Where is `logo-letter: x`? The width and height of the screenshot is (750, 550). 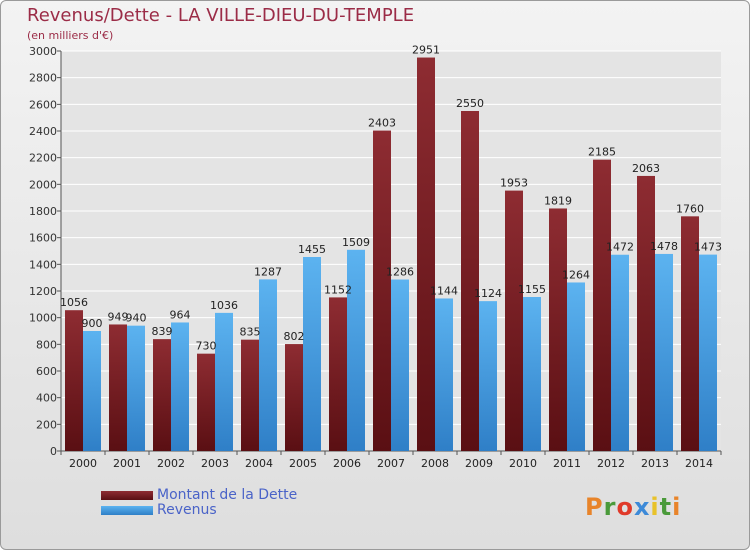
logo-letter: x is located at coordinates (642, 507).